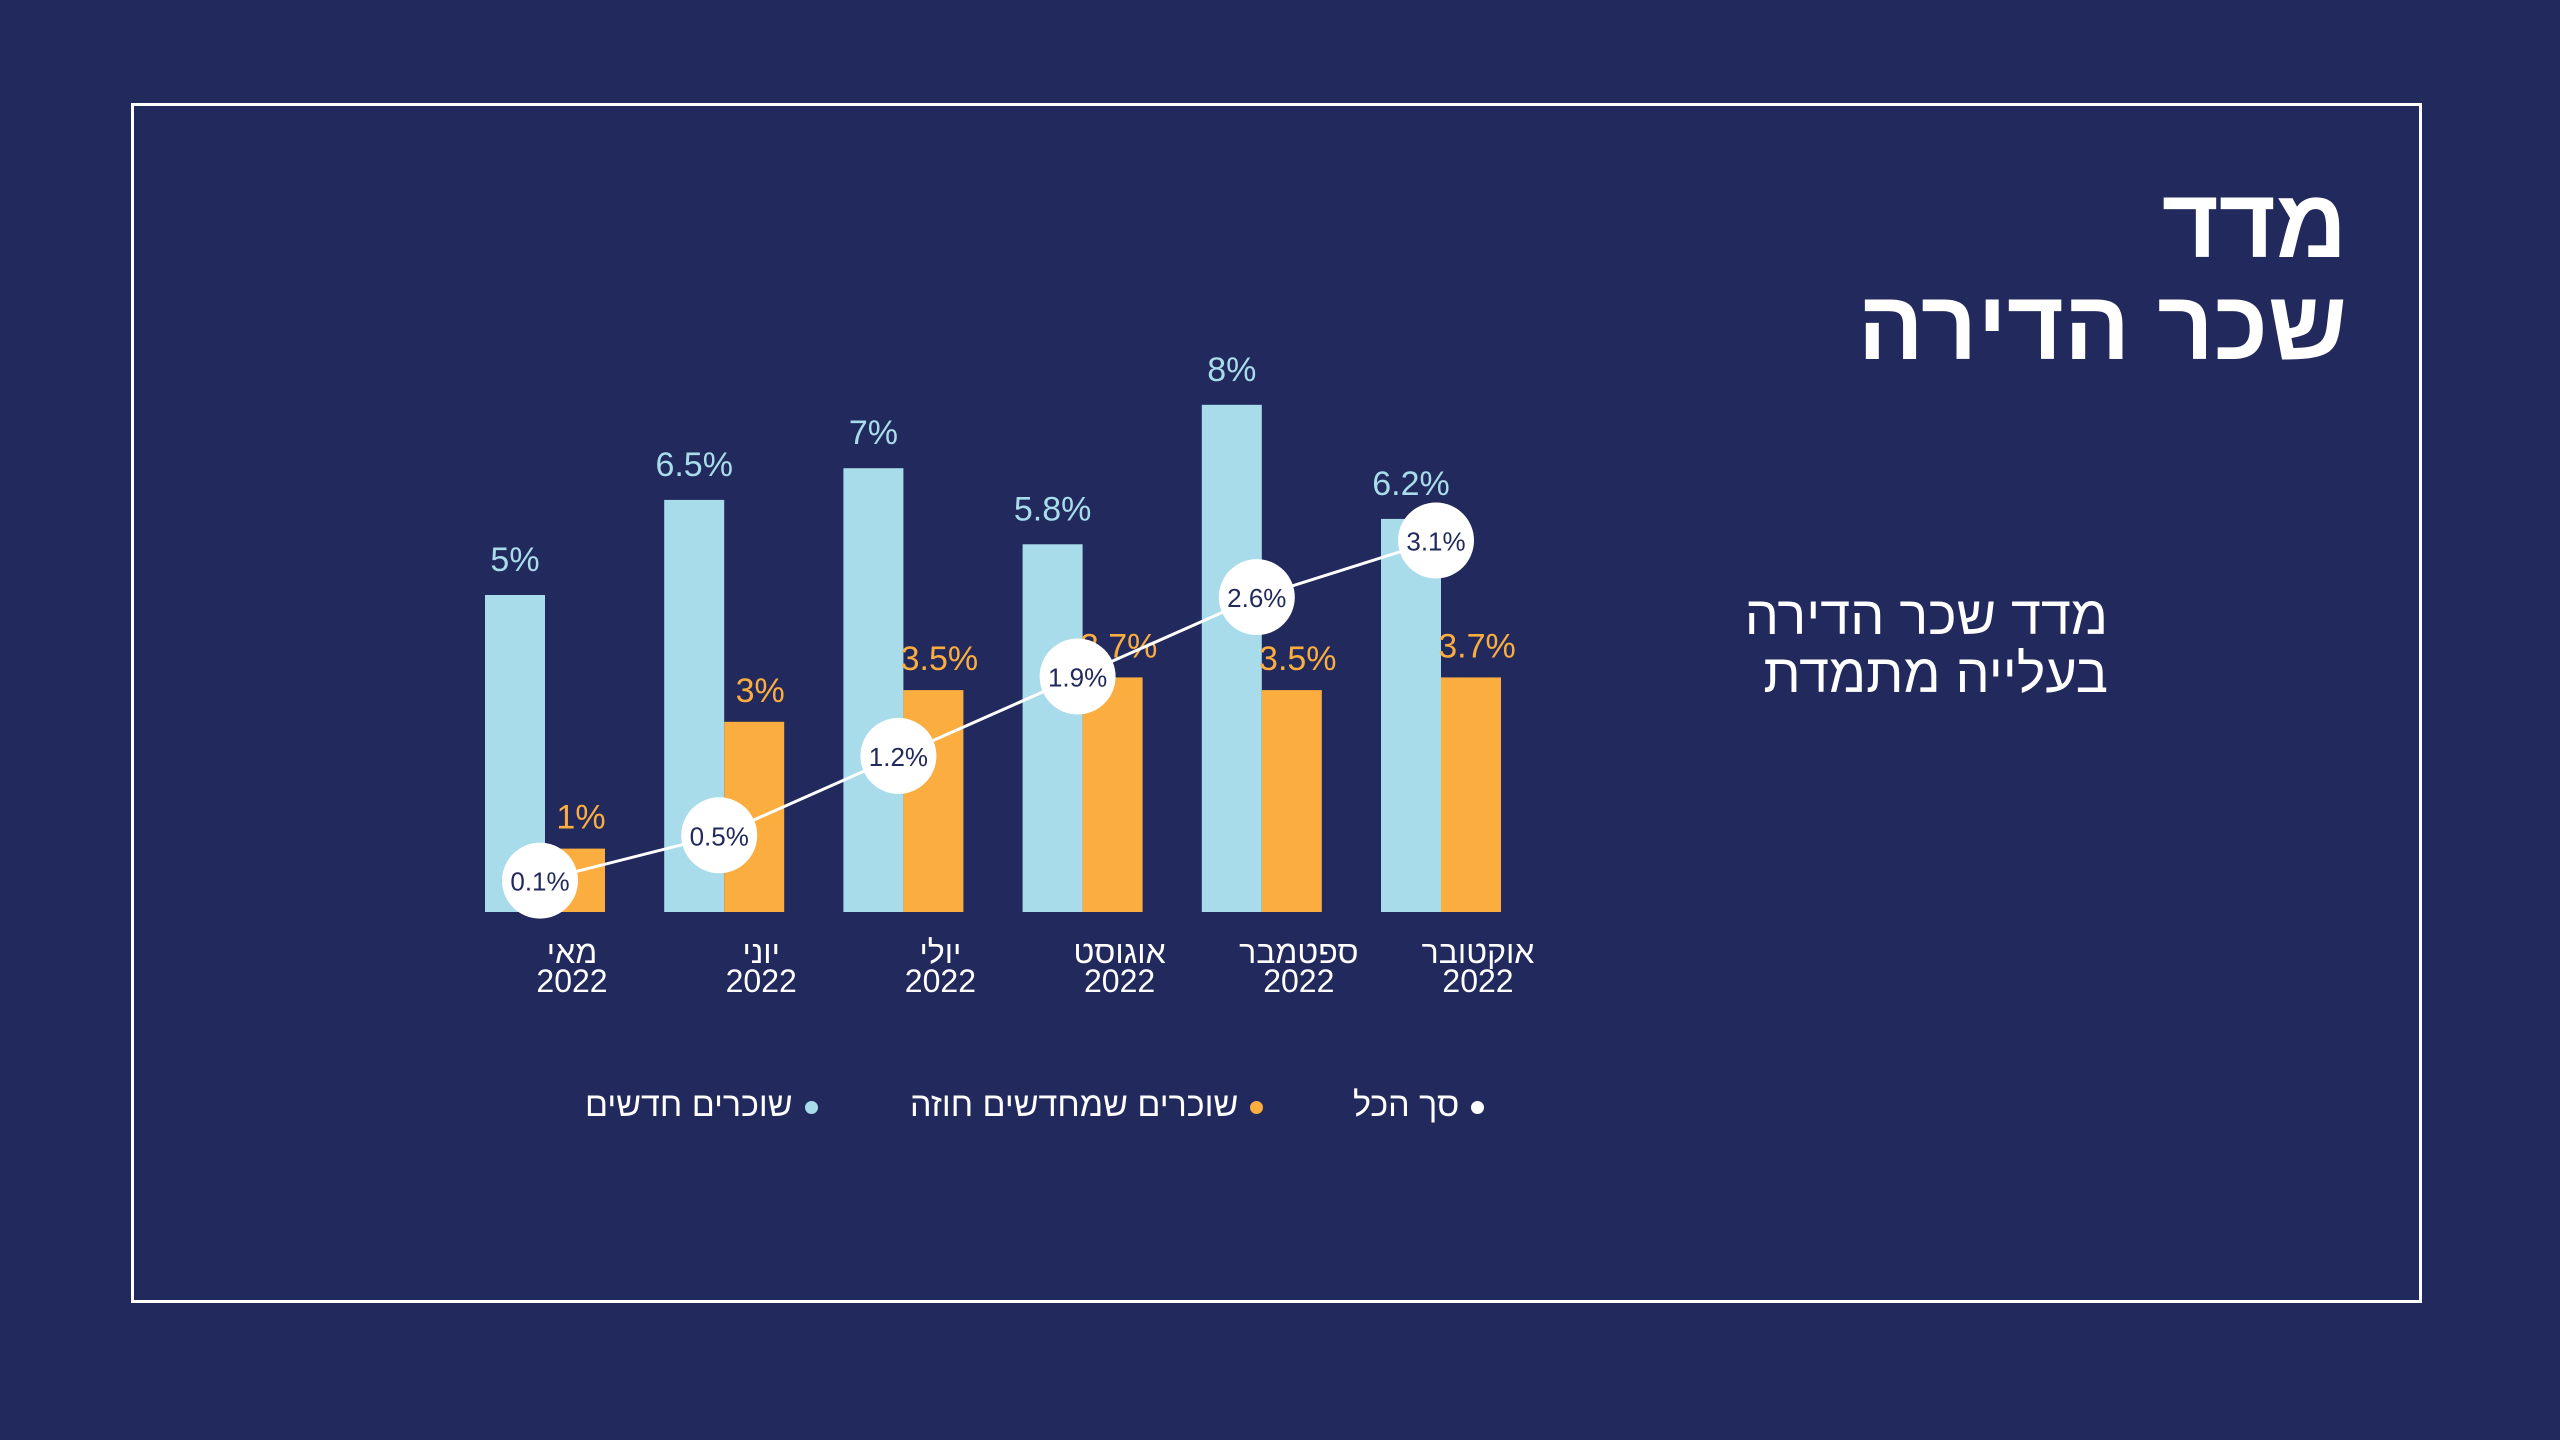  I want to click on data-label-renewing-renters: 1%, so click(580, 818).